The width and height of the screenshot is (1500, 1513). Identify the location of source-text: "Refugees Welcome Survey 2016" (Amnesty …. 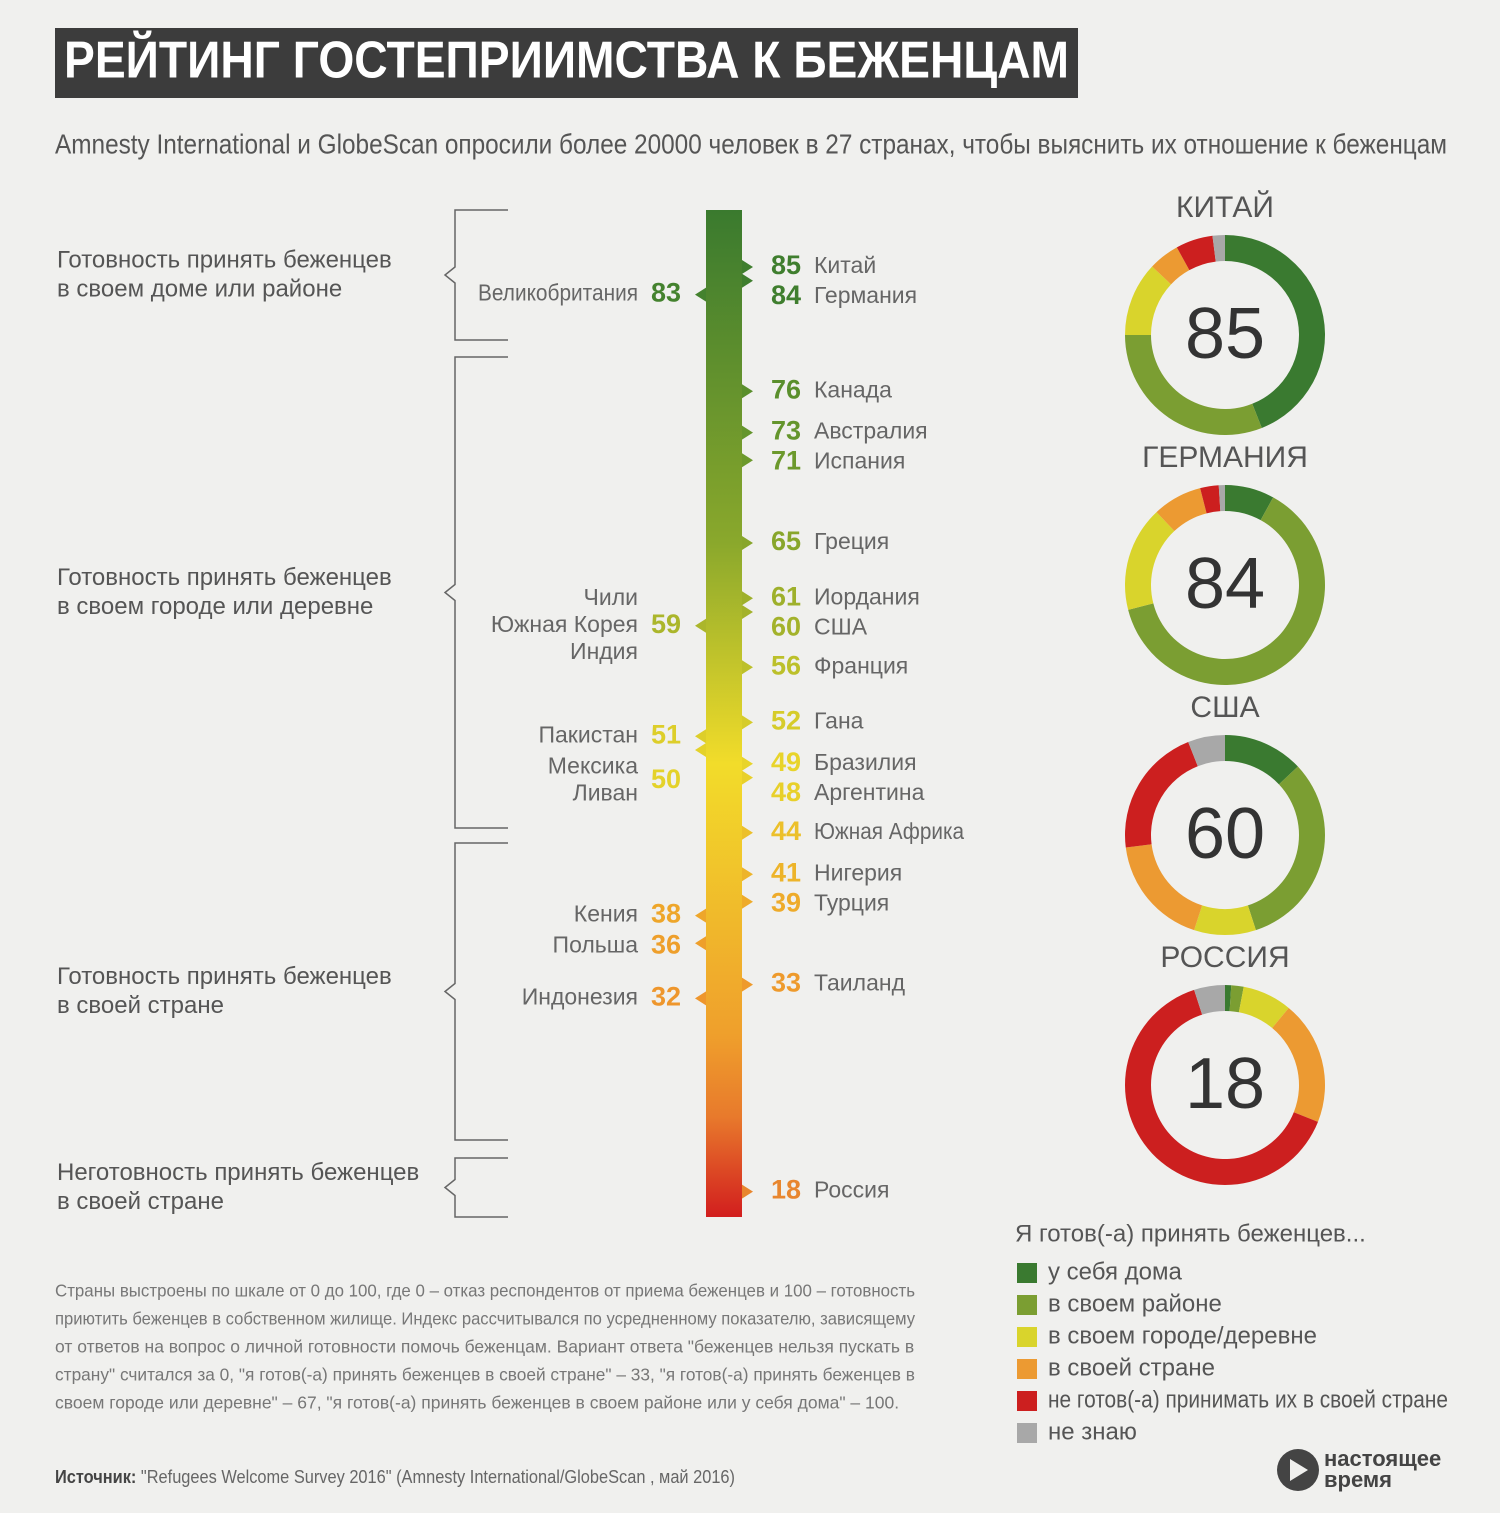
(435, 1477).